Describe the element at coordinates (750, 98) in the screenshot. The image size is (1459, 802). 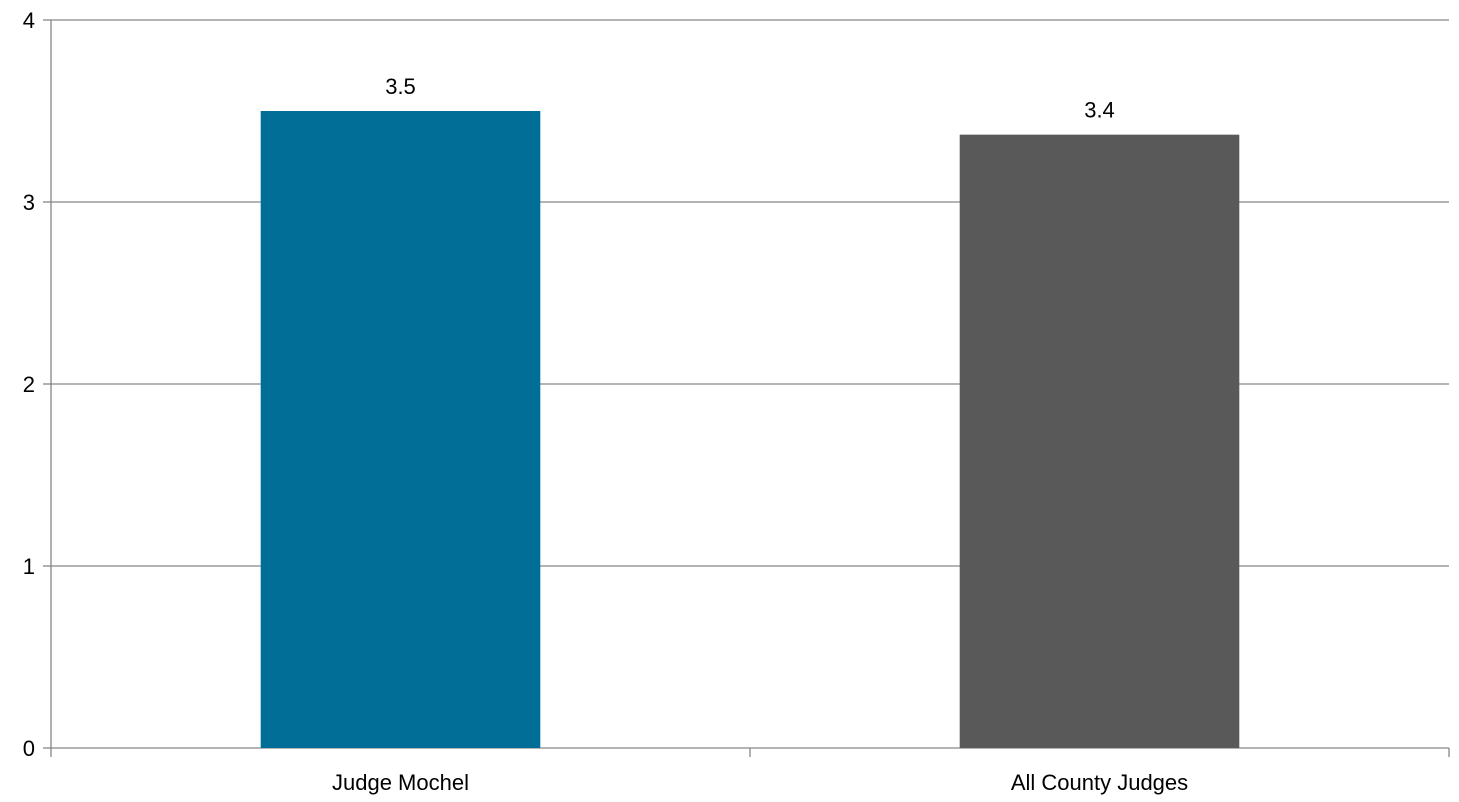
I see `data-labels: 3.5 3.4` at that location.